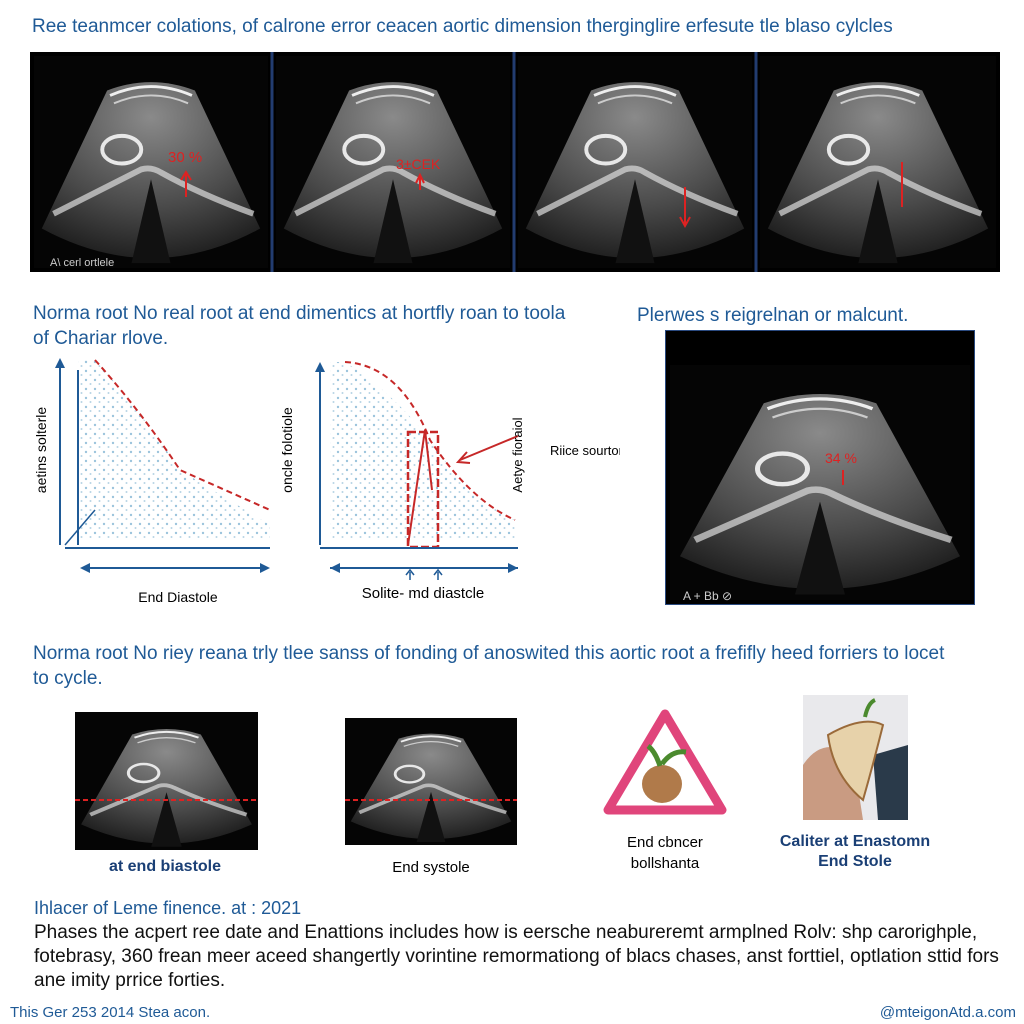 The image size is (1024, 1024). Describe the element at coordinates (487, 449) in the screenshot. I see `callout-arrow` at that location.